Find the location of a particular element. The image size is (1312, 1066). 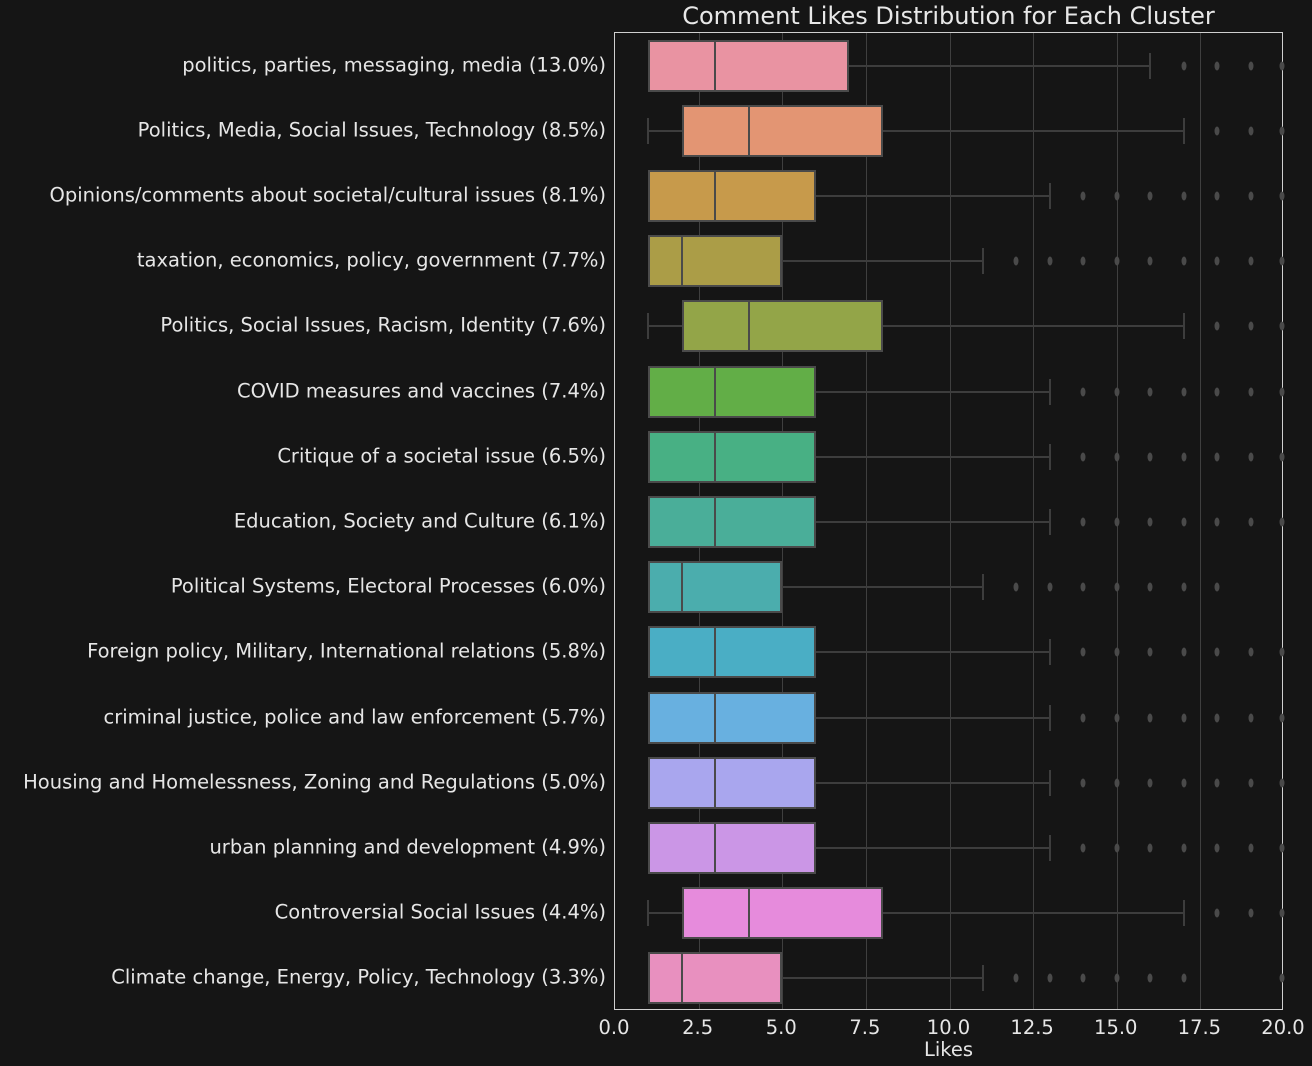

grid-line is located at coordinates (1201, 521).